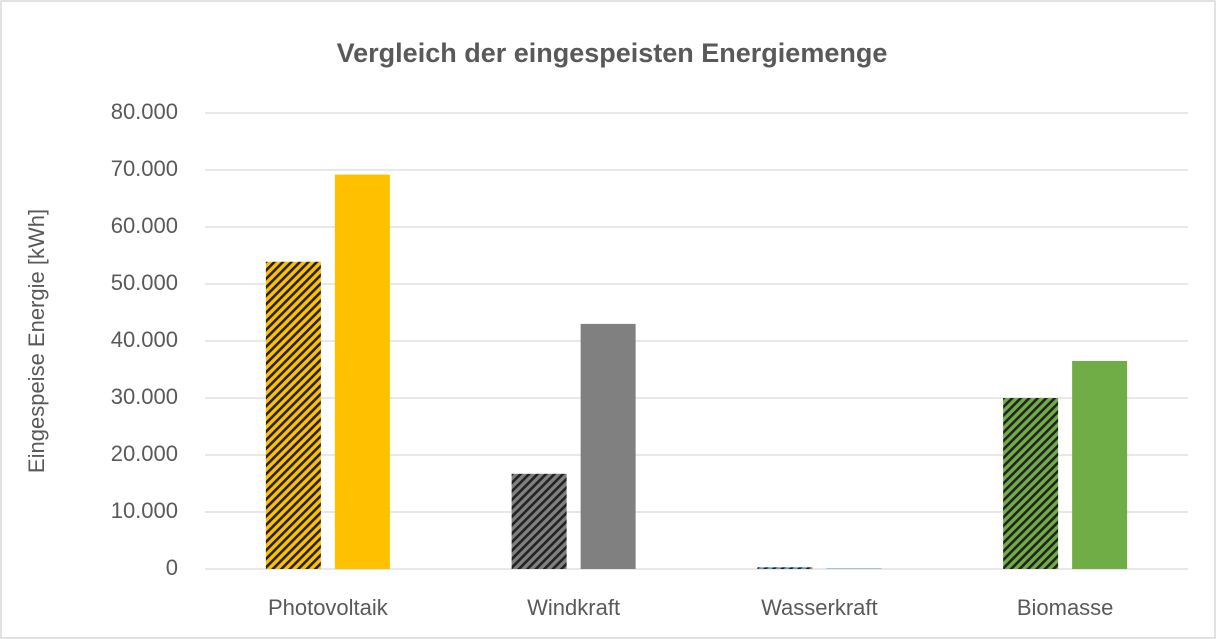 This screenshot has width=1216, height=639. What do you see at coordinates (144, 339) in the screenshot?
I see `y-tick-label: 40.000` at bounding box center [144, 339].